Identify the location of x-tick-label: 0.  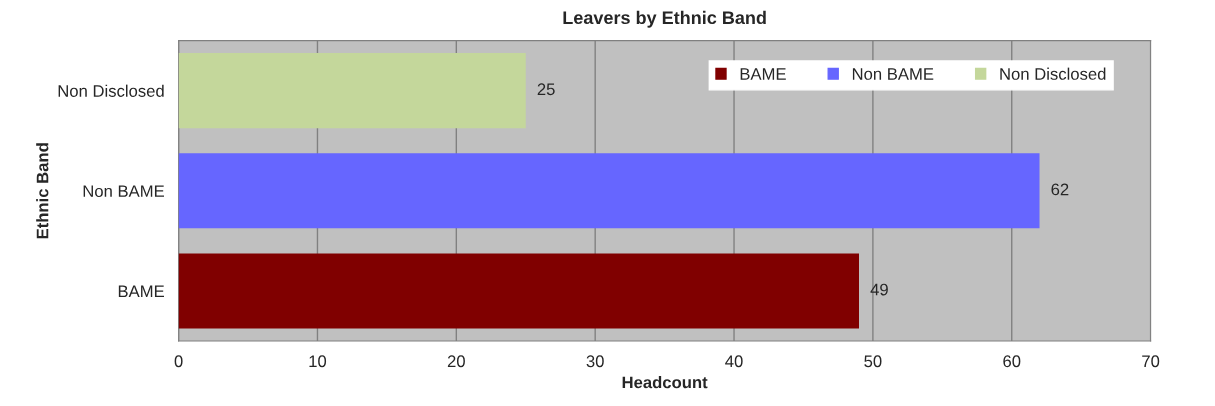
(178, 361).